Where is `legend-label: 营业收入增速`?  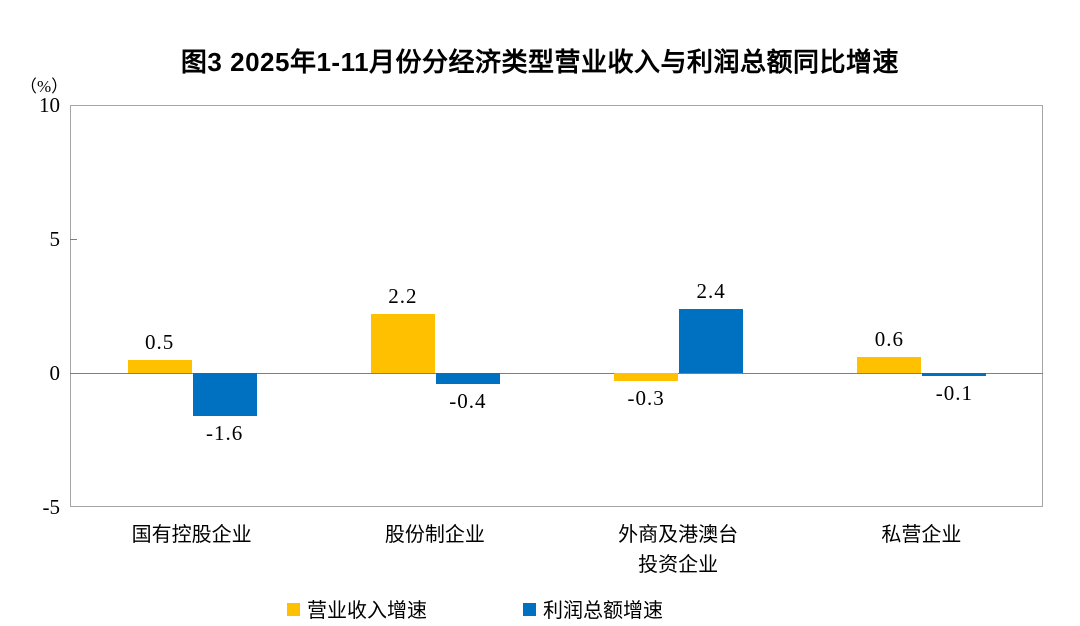 legend-label: 营业收入增速 is located at coordinates (367, 611).